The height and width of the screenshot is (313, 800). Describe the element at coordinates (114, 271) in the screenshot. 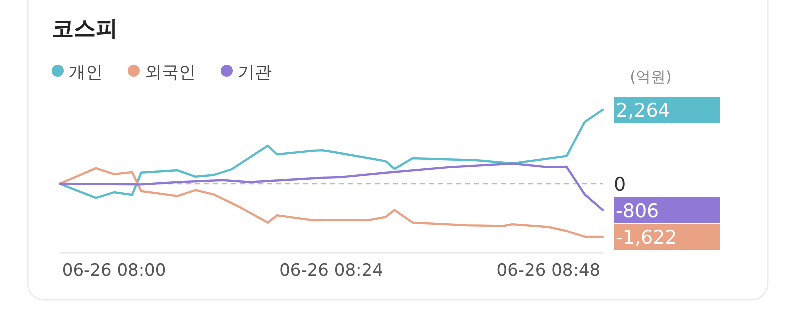

I see `x-tick-label: 06-26 08:00` at that location.